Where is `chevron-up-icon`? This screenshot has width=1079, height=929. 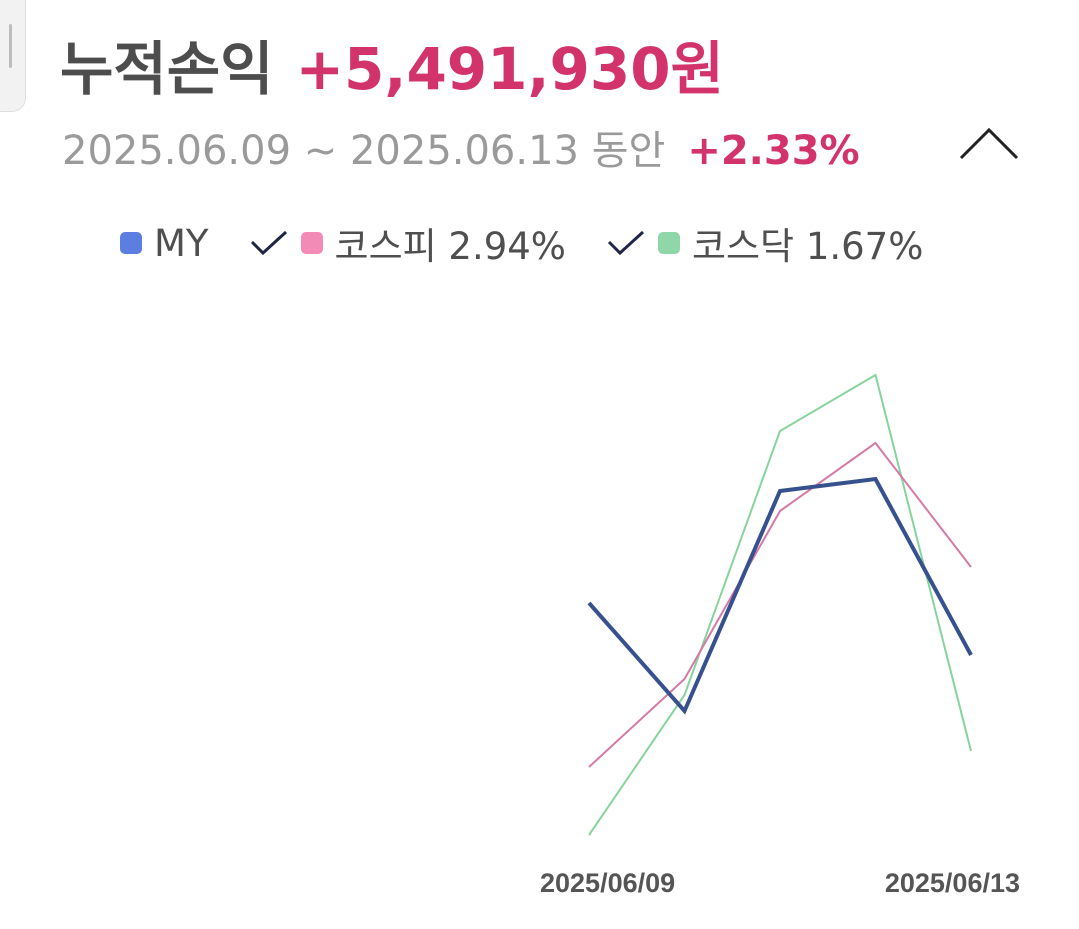 chevron-up-icon is located at coordinates (989, 143).